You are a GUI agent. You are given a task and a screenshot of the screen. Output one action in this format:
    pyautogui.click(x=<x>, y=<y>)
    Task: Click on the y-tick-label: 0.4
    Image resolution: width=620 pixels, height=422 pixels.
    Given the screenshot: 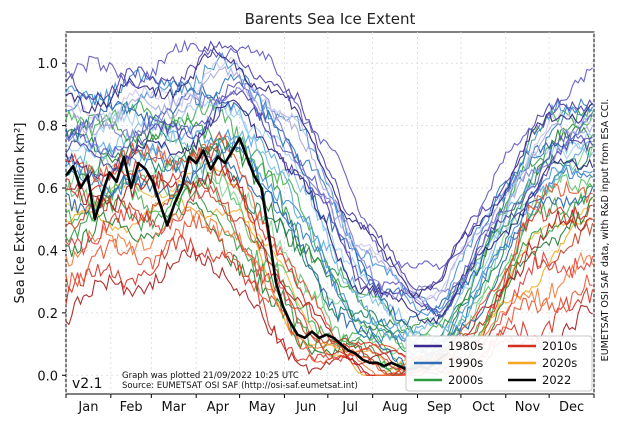 What is the action you would take?
    pyautogui.click(x=47, y=251)
    